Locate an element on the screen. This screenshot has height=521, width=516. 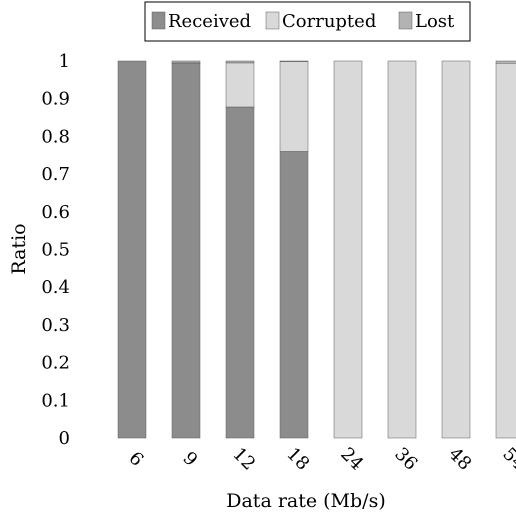
legend-swatch-corrupted is located at coordinates (272, 20).